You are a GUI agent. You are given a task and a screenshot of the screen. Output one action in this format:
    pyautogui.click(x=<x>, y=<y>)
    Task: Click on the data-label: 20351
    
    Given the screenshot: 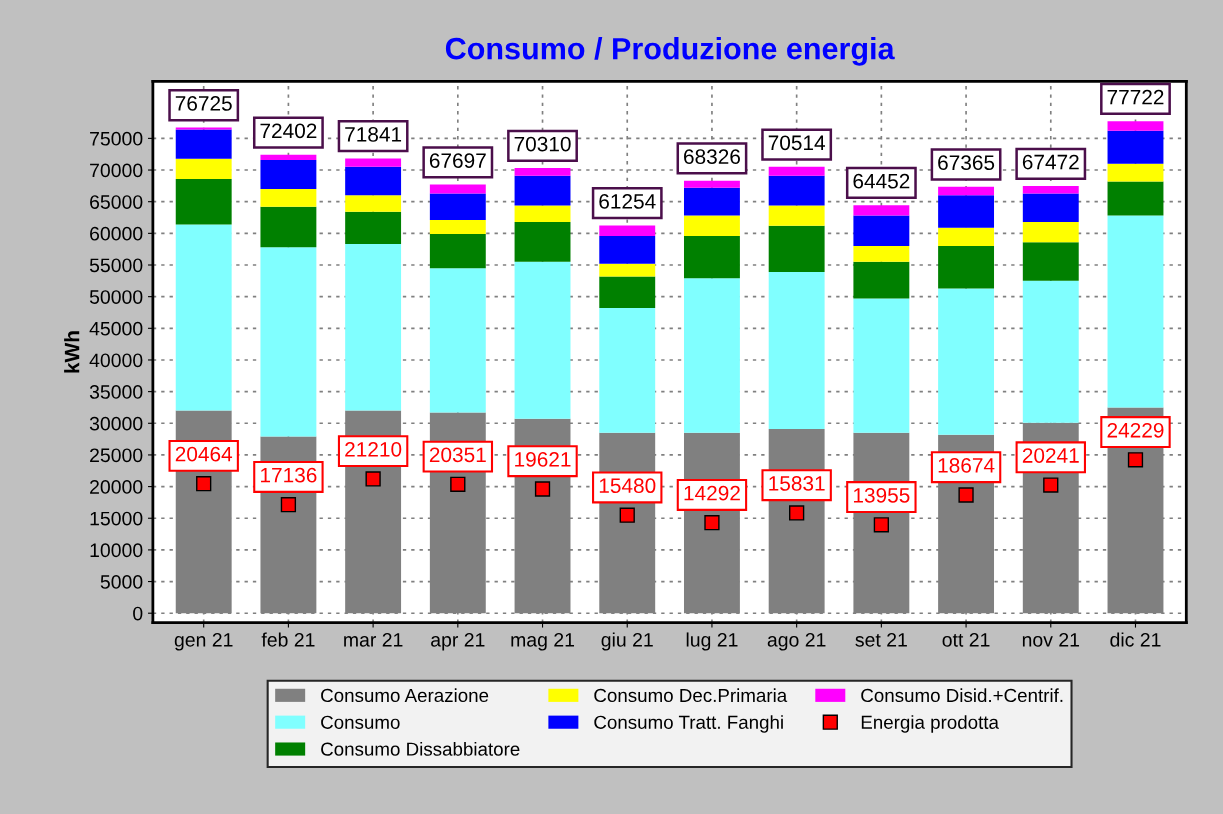 What is the action you would take?
    pyautogui.click(x=457, y=455)
    